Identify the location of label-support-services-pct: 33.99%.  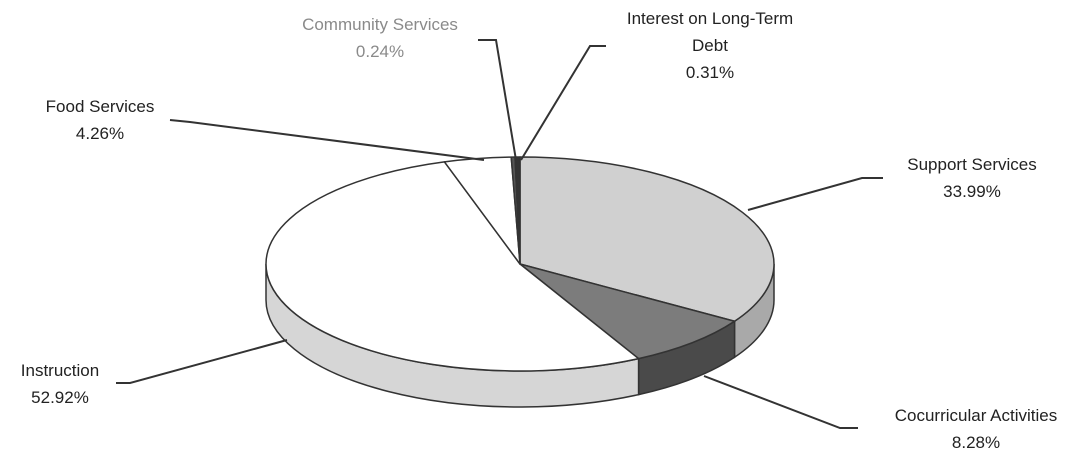
(972, 191).